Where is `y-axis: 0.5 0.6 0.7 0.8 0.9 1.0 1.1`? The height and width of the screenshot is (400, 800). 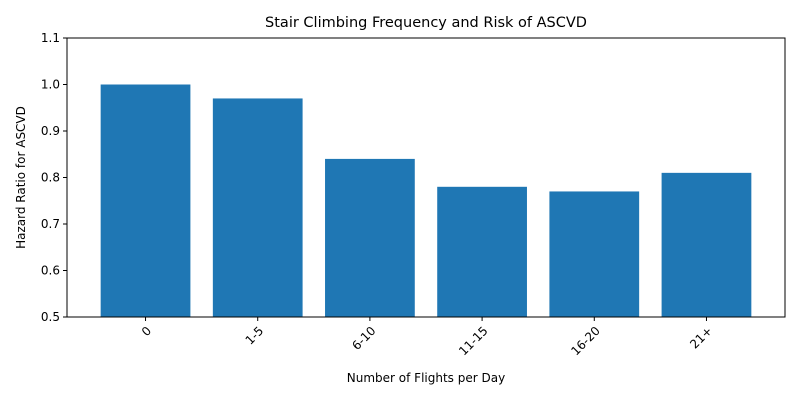
y-axis: 0.5 0.6 0.7 0.8 0.9 1.0 1.1 is located at coordinates (54, 177).